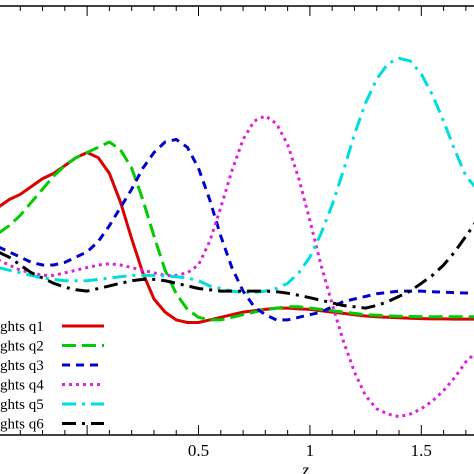  Describe the element at coordinates (22, 425) in the screenshot. I see `legend-label-6: ghts q6` at that location.